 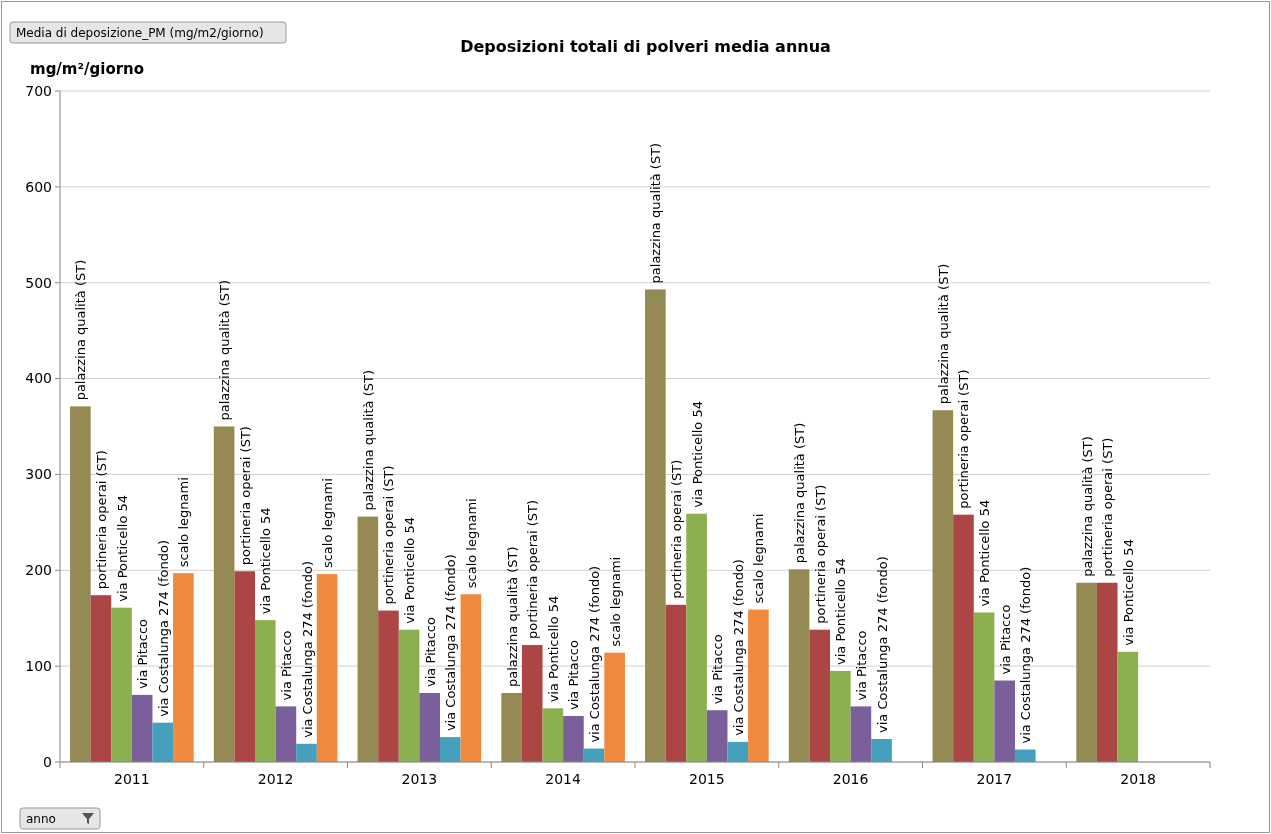 What do you see at coordinates (275, 779) in the screenshot?
I see `x-tick-label: 2012` at bounding box center [275, 779].